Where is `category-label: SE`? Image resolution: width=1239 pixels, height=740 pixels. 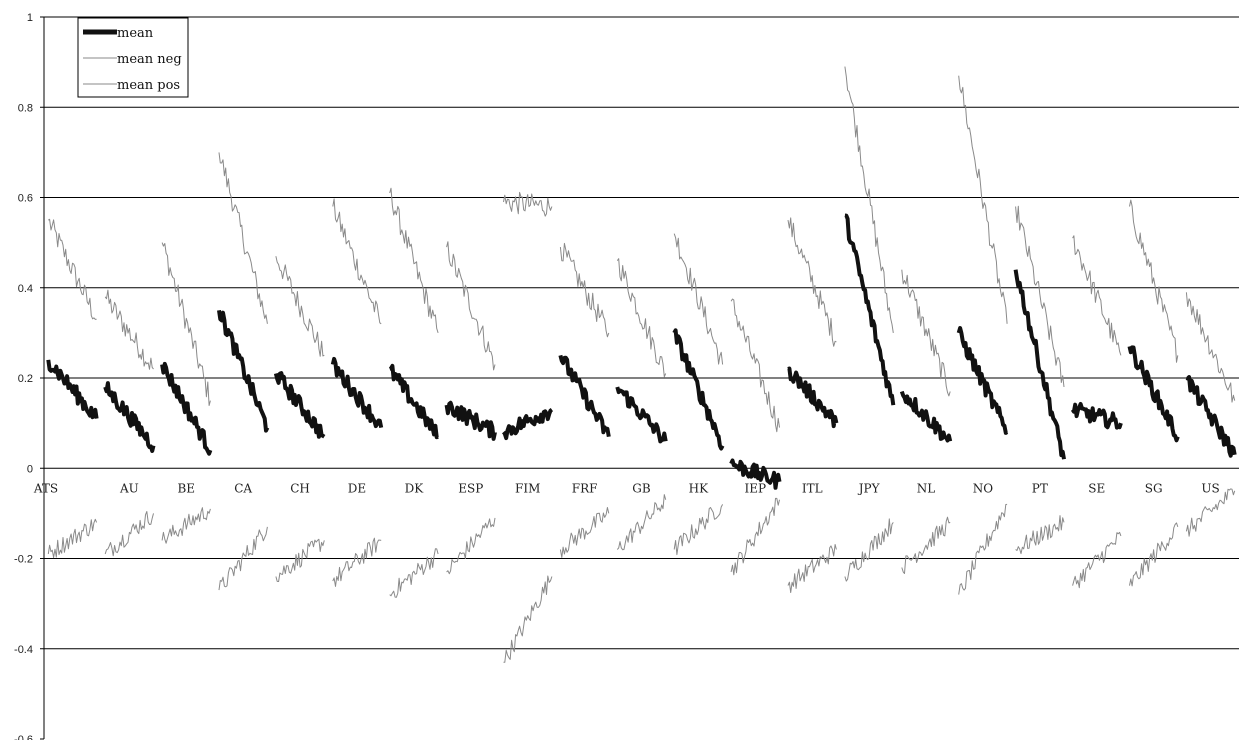 category-label: SE is located at coordinates (1096, 488).